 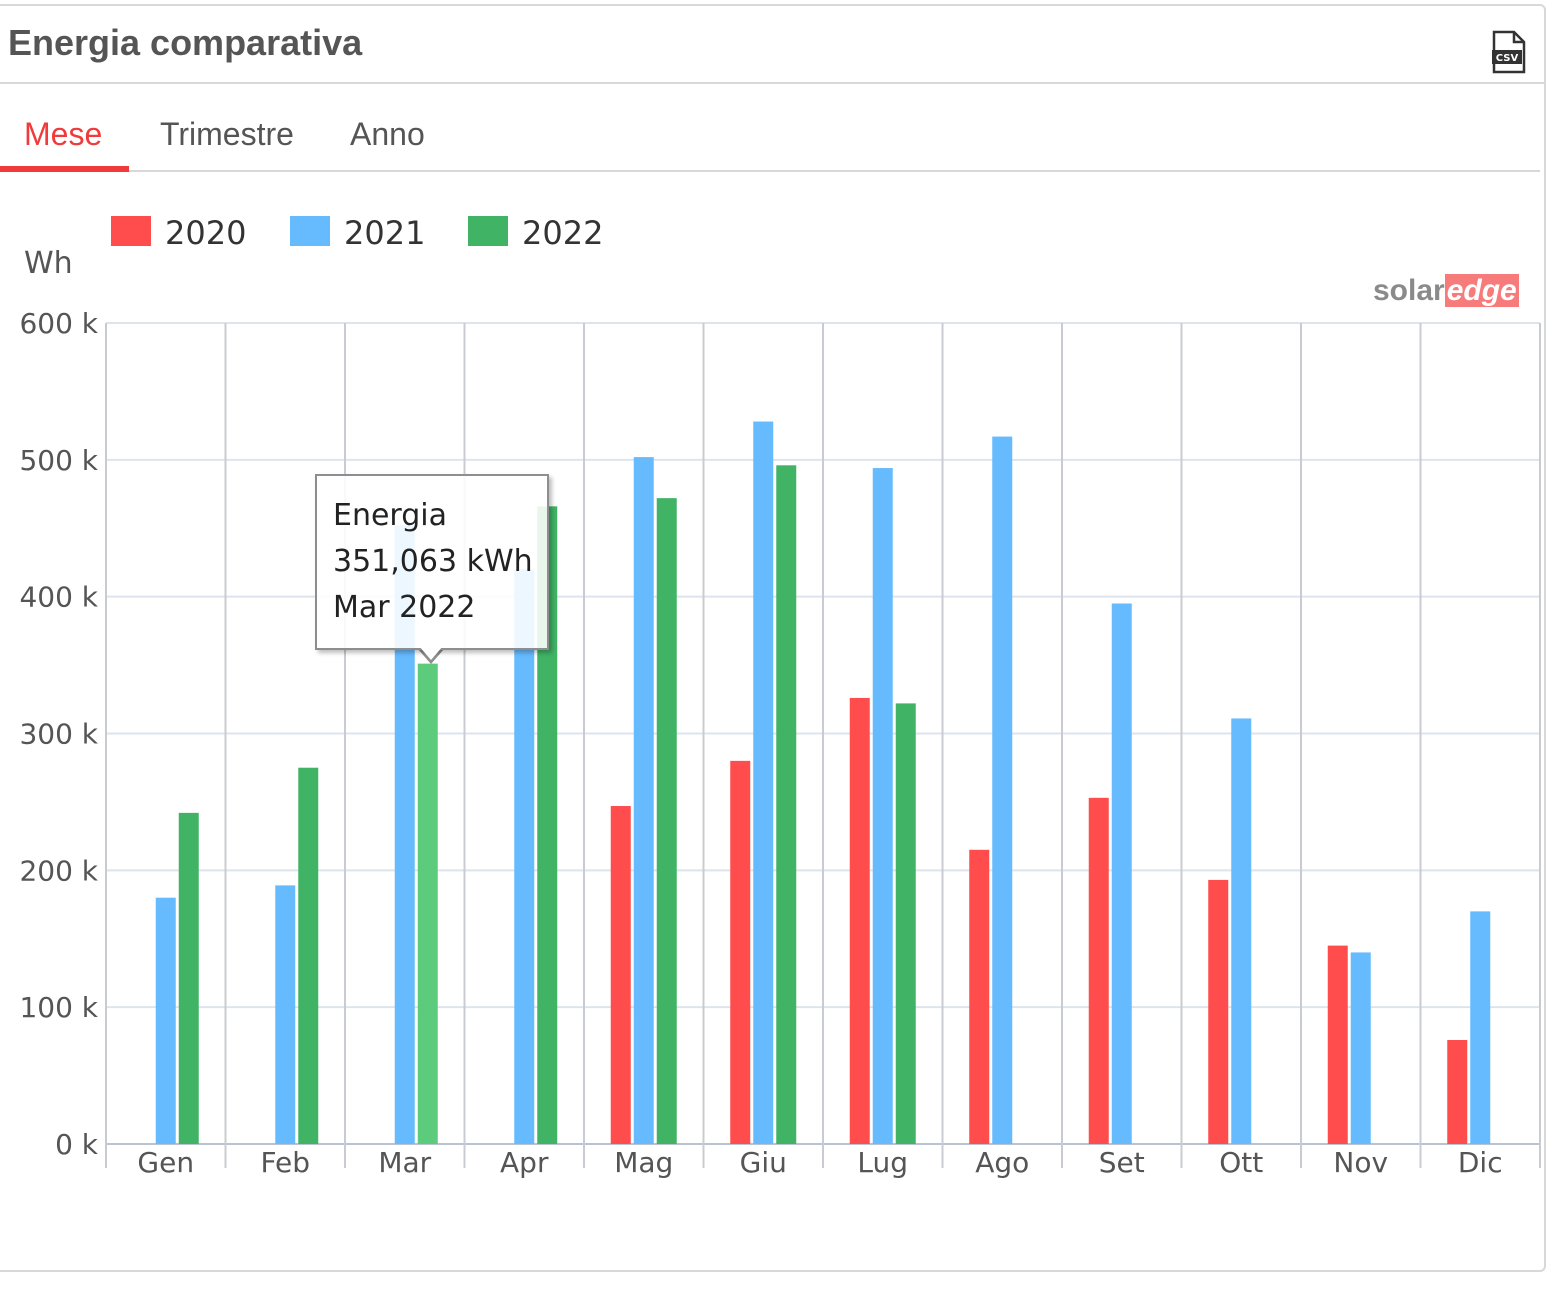 I want to click on legend-label-2021: 2021, so click(x=385, y=233).